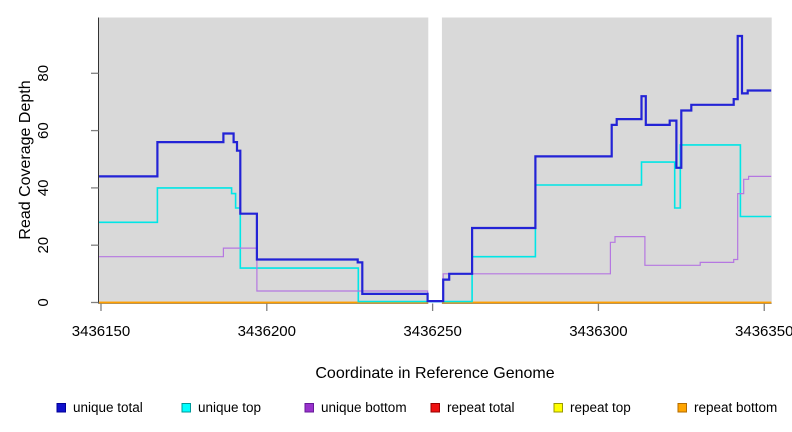 The height and width of the screenshot is (432, 792). I want to click on legend-label-repeat-total: repeat total, so click(481, 407).